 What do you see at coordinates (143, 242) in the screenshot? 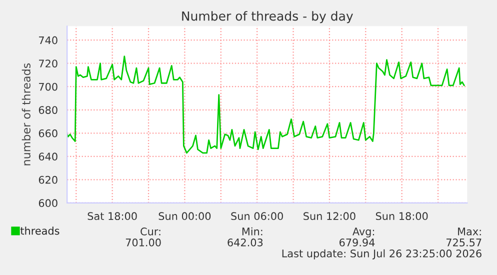
I see `text: 701.00` at bounding box center [143, 242].